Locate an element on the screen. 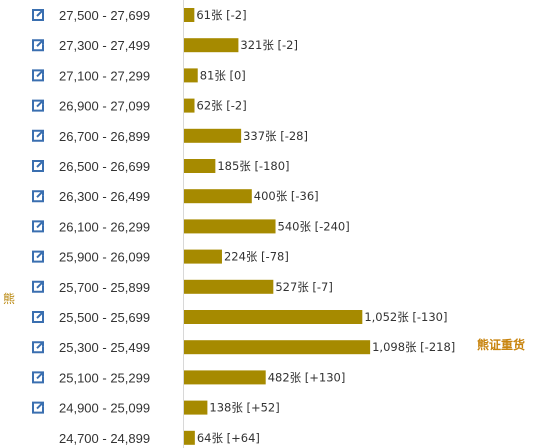 This screenshot has height=448, width=534. range-label: 26,100 - 26,299 is located at coordinates (104, 226).